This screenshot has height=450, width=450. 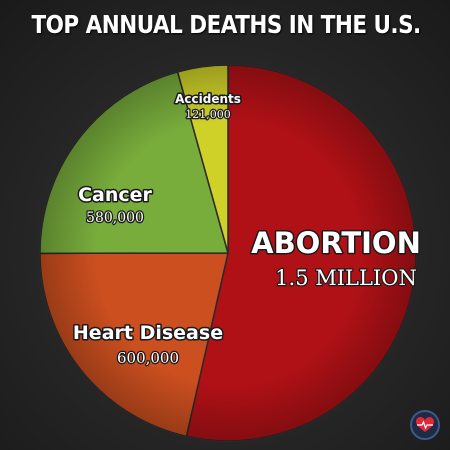 I want to click on slice-value-accidents: 121,000, so click(x=208, y=114).